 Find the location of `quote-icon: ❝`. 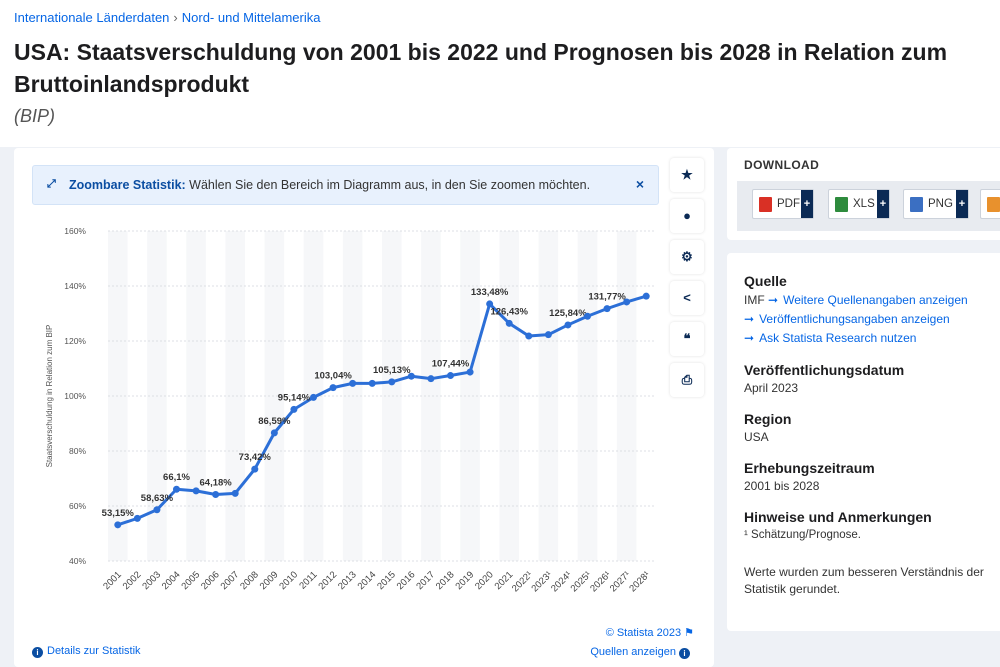

quote-icon: ❝ is located at coordinates (687, 338).